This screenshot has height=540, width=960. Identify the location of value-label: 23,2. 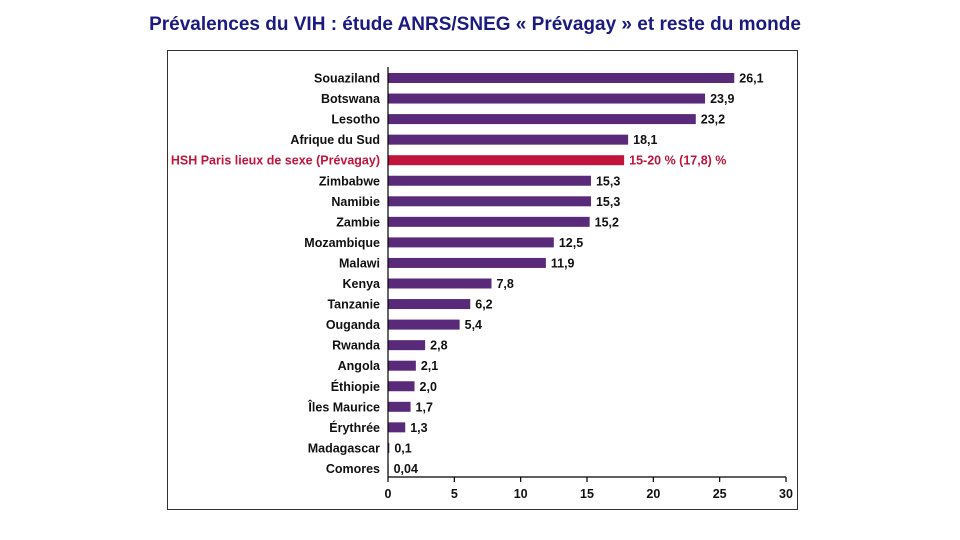
(713, 120).